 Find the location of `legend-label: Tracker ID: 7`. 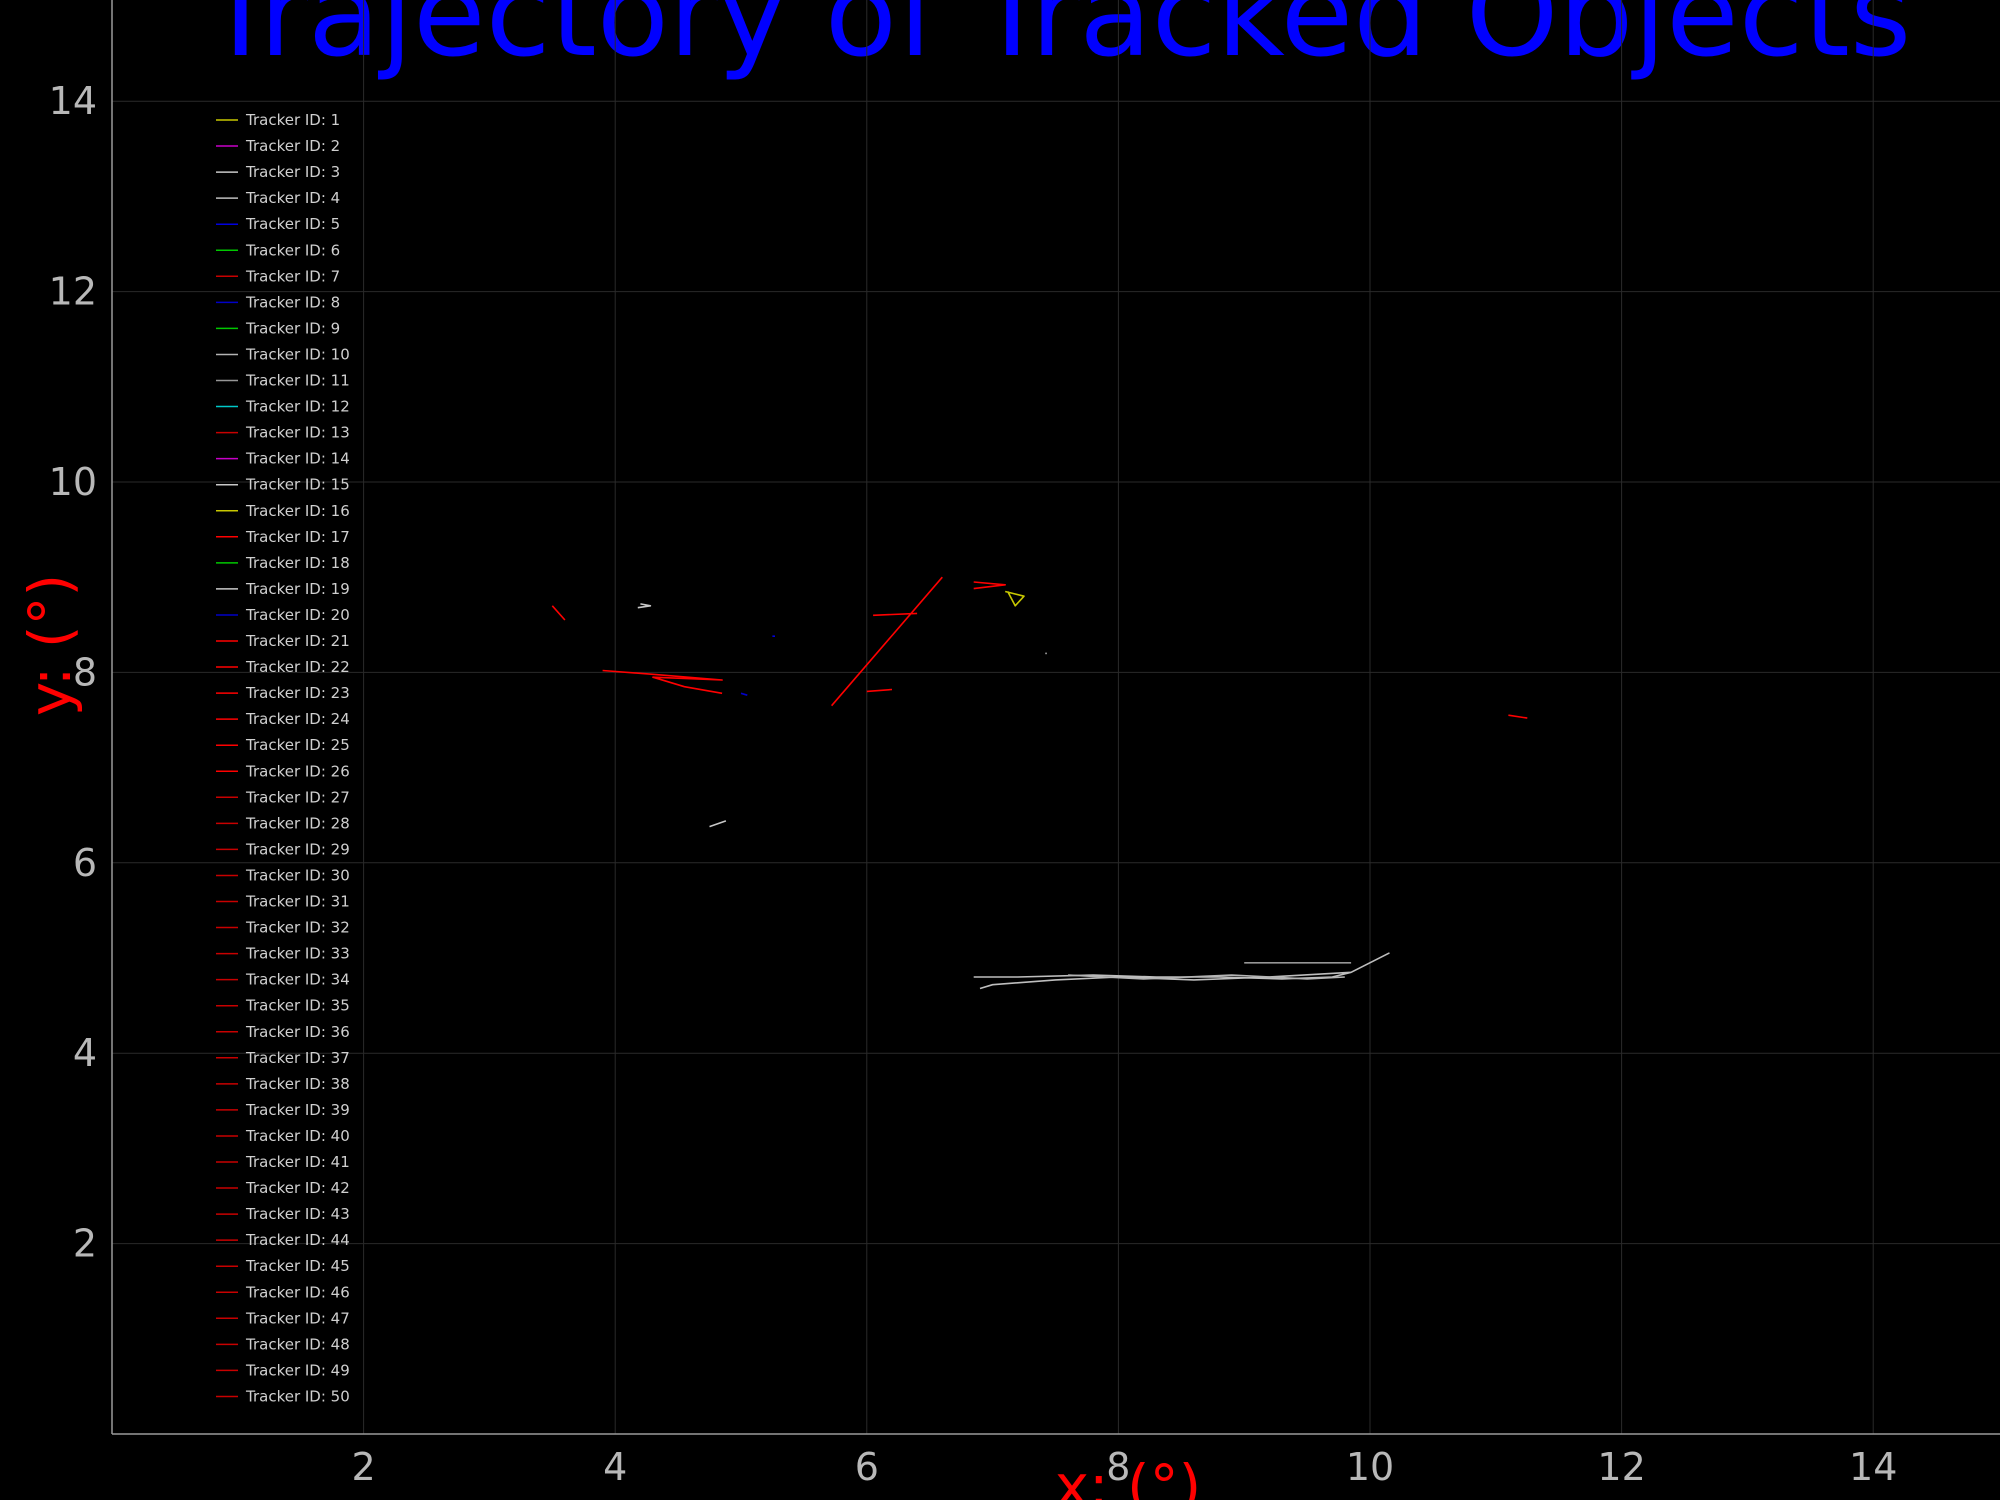

legend-label: Tracker ID: 7 is located at coordinates (292, 276).